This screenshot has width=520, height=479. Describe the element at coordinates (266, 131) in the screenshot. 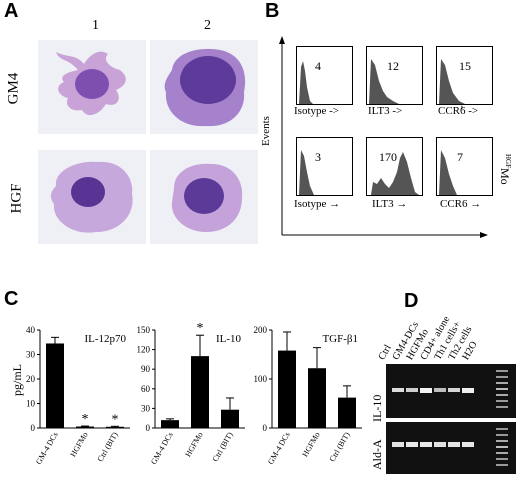

I see `panel-b-y-axis-label: Events` at that location.